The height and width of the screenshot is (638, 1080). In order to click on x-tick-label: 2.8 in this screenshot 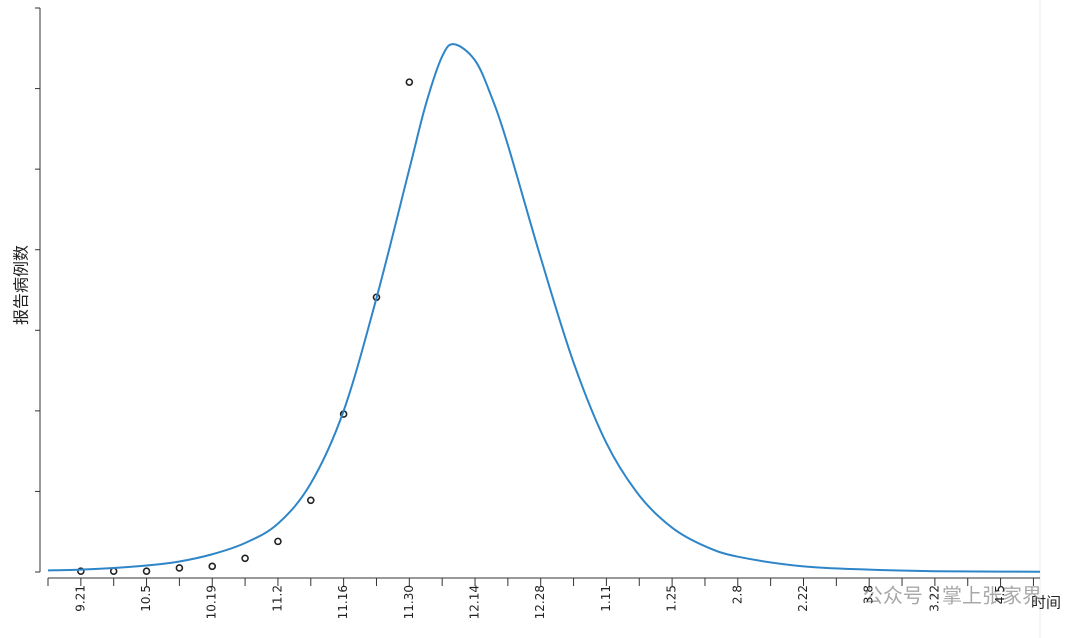, I will do `click(737, 594)`.